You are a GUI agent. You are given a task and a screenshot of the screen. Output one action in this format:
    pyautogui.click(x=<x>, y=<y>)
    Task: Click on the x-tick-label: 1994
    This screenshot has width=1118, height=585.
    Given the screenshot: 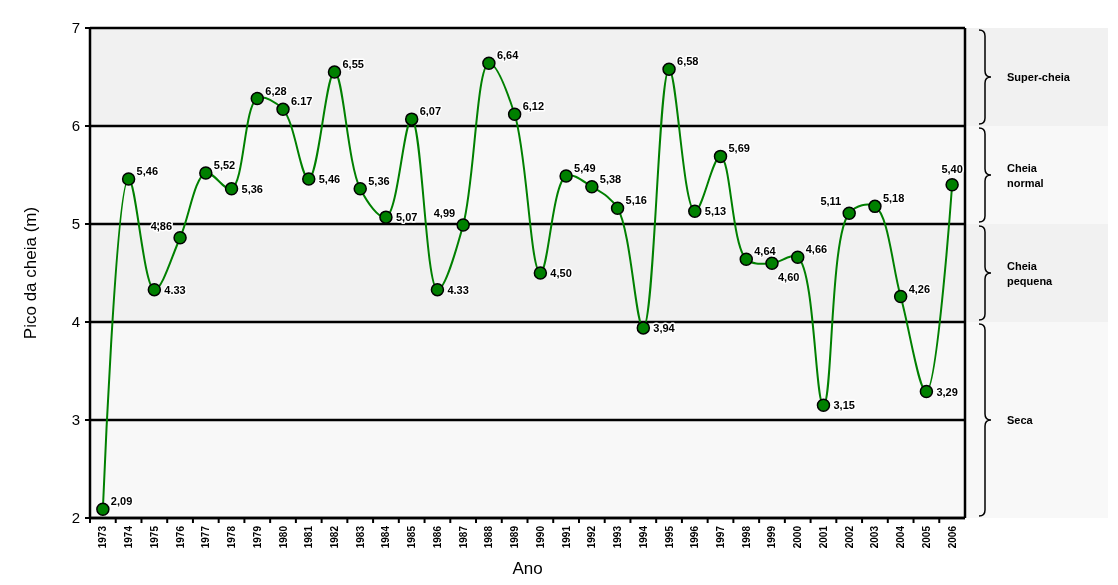 What is the action you would take?
    pyautogui.click(x=643, y=537)
    